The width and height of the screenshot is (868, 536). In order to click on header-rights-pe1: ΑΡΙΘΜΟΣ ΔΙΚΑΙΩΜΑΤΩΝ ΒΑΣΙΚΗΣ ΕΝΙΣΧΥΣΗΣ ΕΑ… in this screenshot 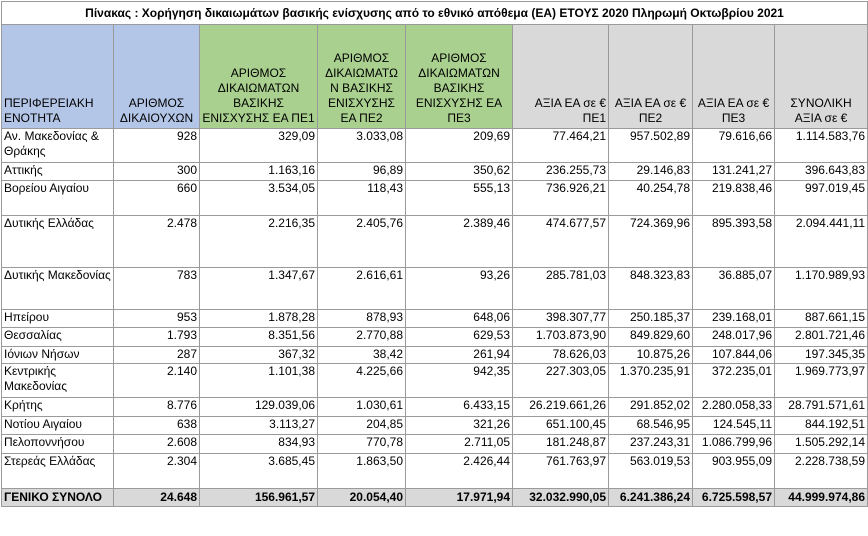, I will do `click(258, 76)`.